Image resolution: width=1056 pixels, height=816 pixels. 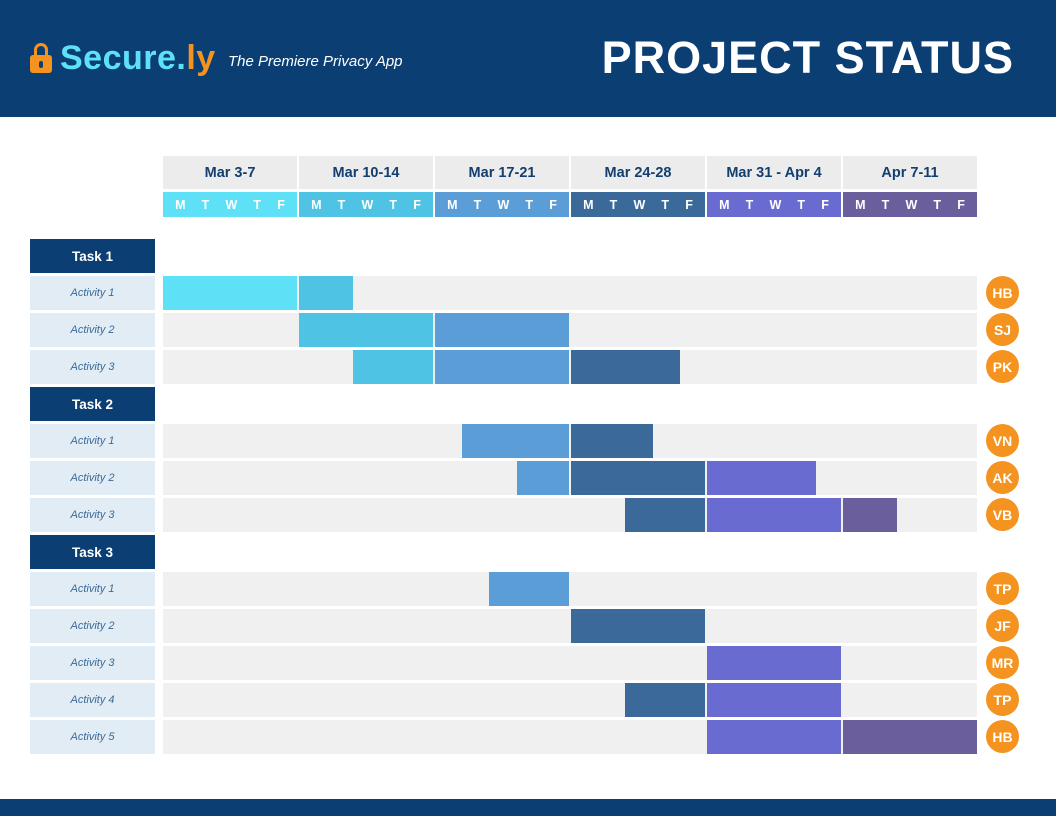 What do you see at coordinates (807, 57) in the screenshot?
I see `page-title: PROJECT STATUS` at bounding box center [807, 57].